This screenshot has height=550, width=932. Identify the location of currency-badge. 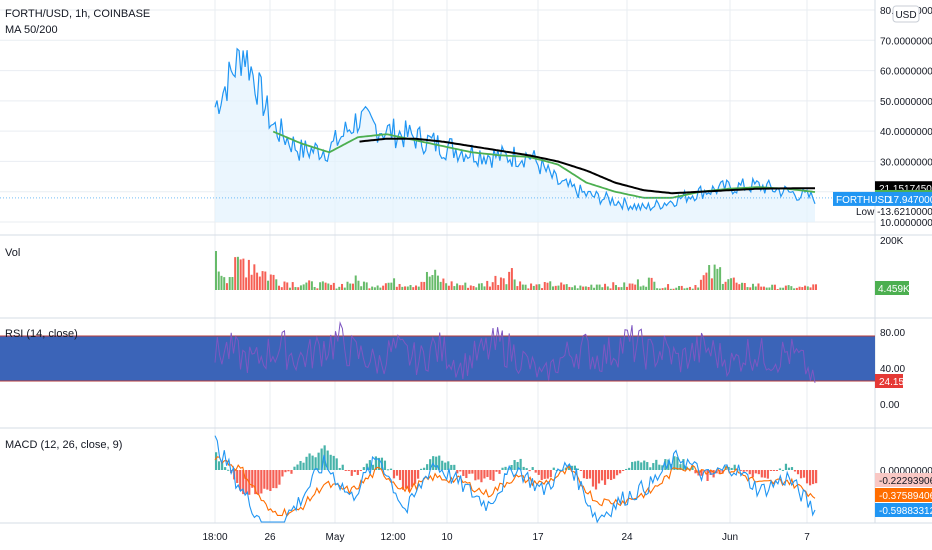
(906, 14).